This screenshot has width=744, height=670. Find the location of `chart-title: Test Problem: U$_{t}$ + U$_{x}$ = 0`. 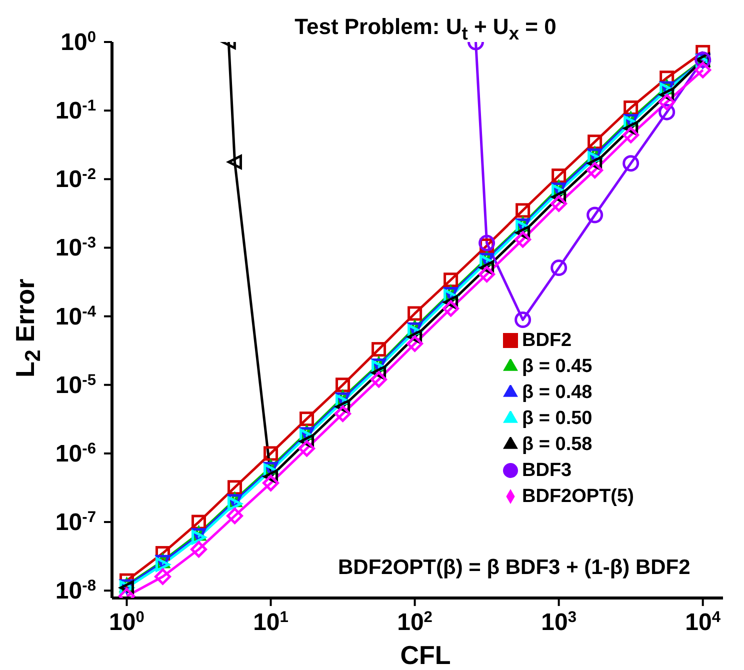

chart-title: Test Problem: U$_{t}$ + U$_{x}$ = 0 is located at coordinates (426, 29).